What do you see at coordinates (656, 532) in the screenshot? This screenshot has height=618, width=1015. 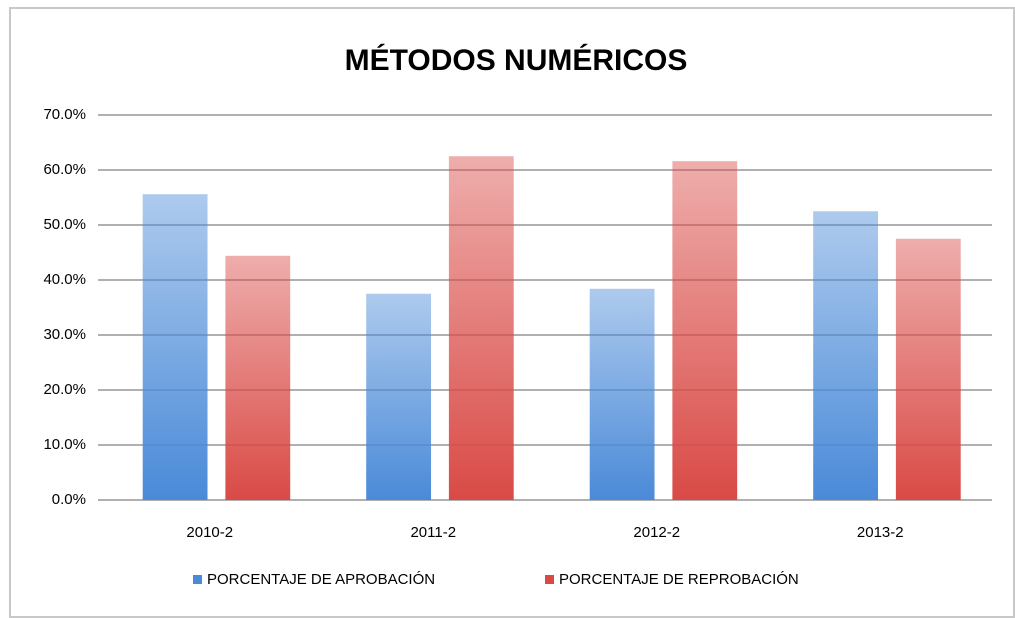 I see `x-tick-label: 2012-2` at bounding box center [656, 532].